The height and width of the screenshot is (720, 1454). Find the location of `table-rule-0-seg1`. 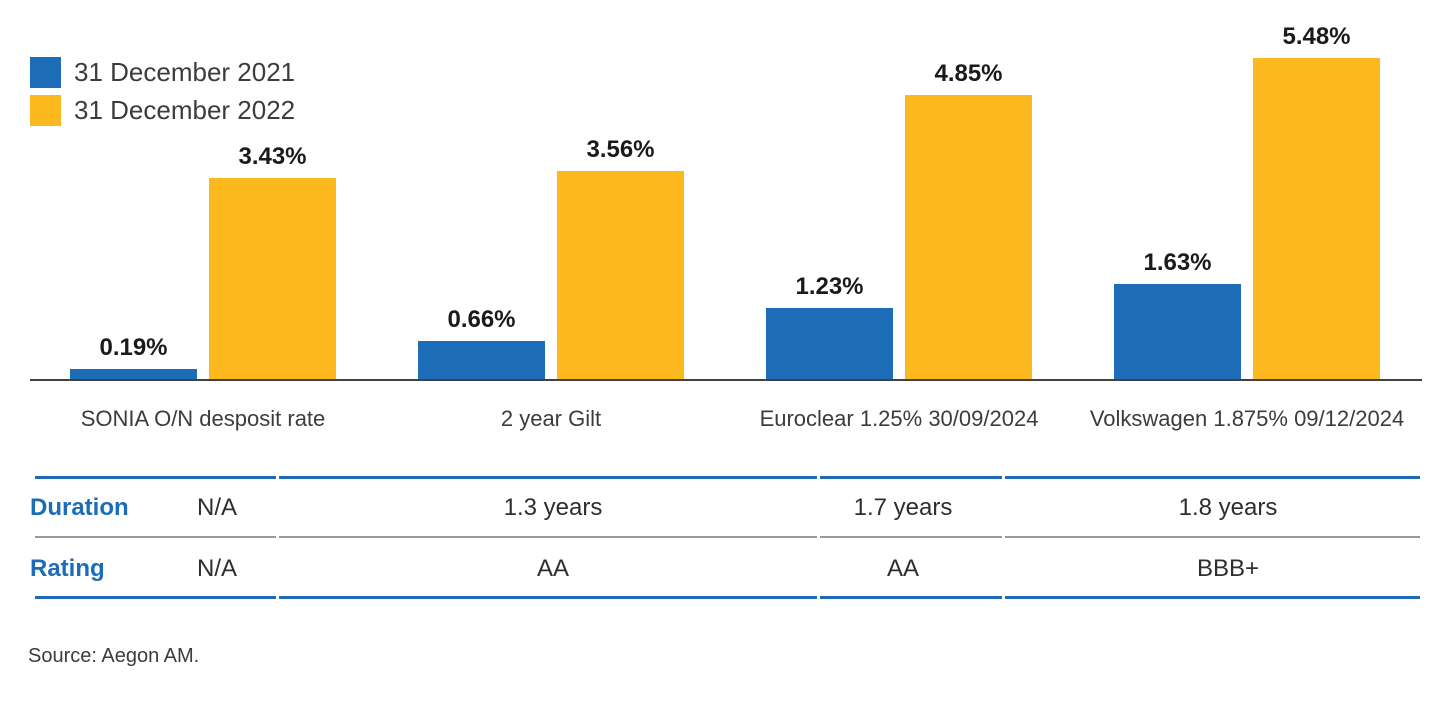

table-rule-0-seg1 is located at coordinates (548, 477).